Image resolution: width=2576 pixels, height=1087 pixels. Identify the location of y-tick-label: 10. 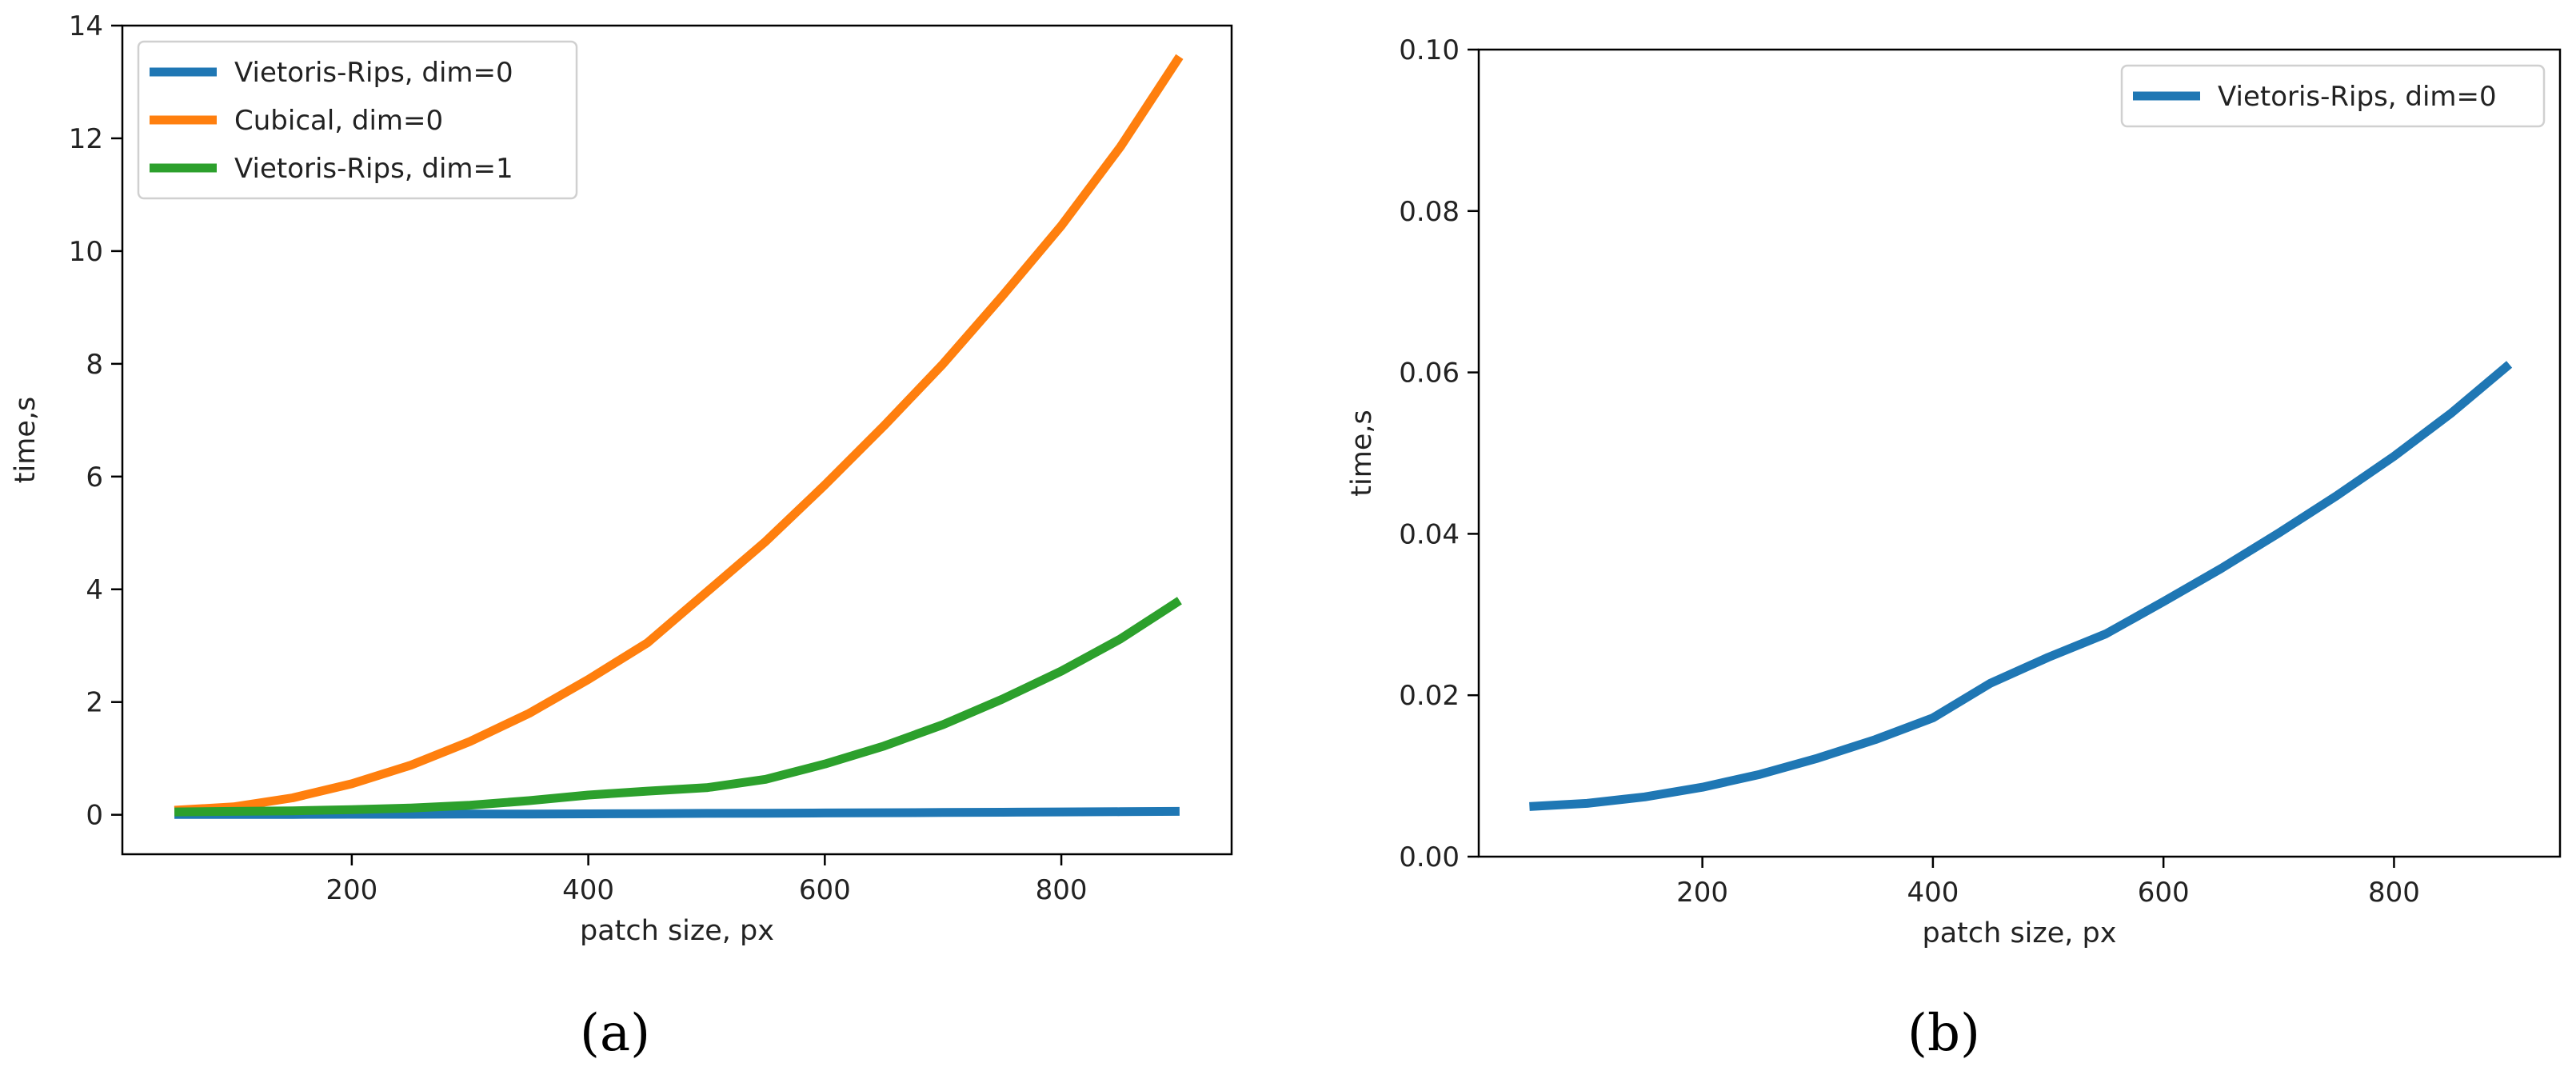
(86, 252).